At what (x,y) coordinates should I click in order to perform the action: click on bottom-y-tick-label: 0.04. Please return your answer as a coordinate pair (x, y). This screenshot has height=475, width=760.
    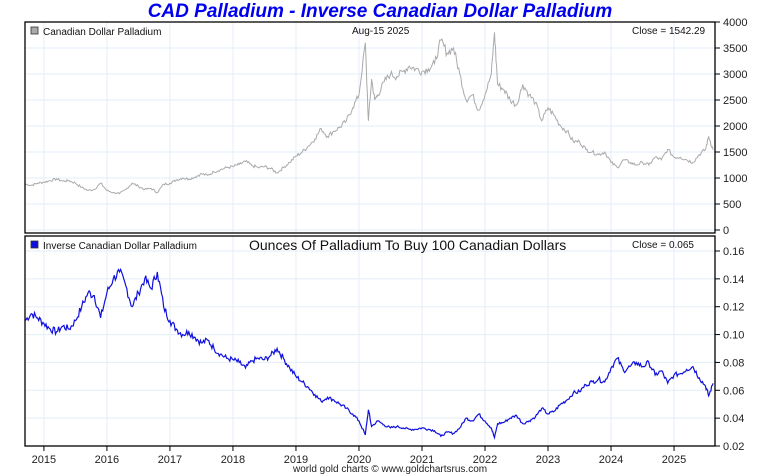
    Looking at the image, I should click on (733, 419).